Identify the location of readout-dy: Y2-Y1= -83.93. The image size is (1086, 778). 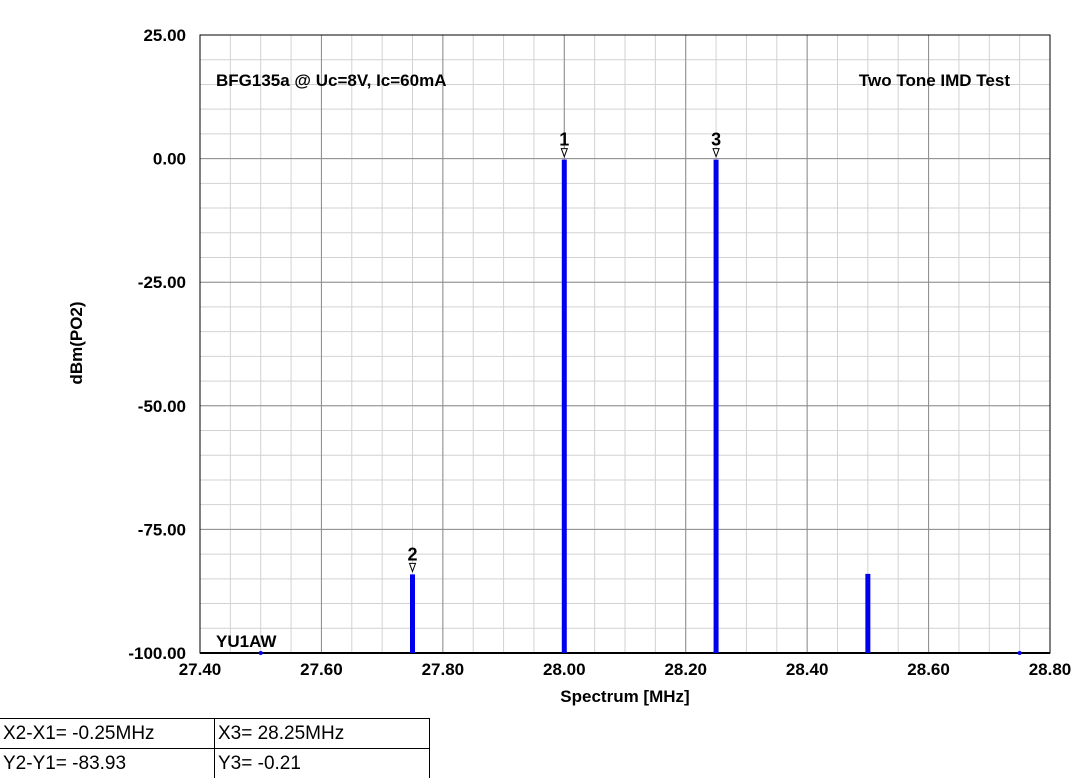
(107, 763).